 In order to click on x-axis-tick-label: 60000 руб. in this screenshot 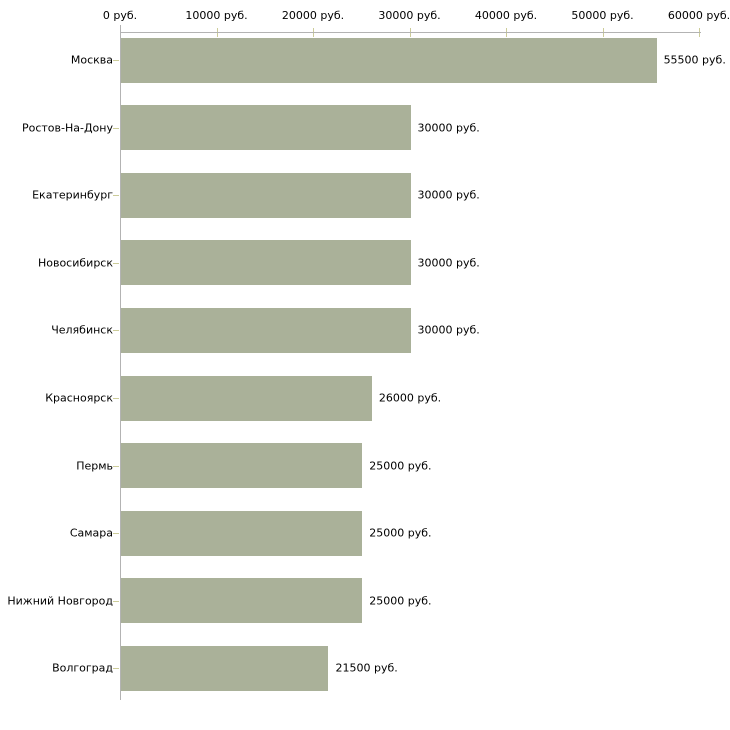, I will do `click(698, 15)`.